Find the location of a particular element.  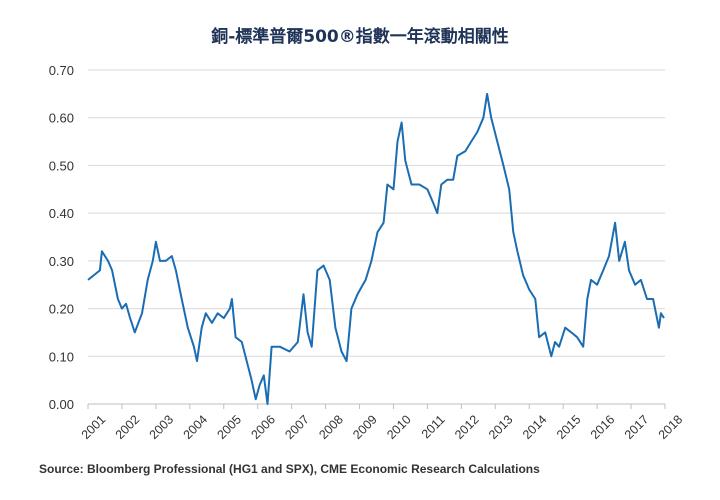

x-tick-label: 2001 is located at coordinates (94, 427).